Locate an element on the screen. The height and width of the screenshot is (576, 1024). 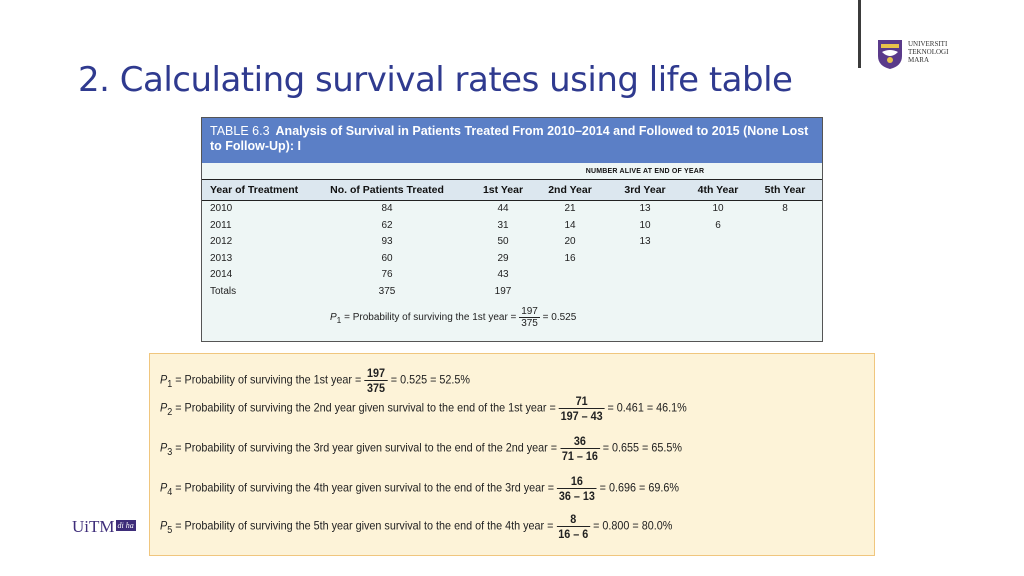
column-header: 1st Year is located at coordinates (503, 190).